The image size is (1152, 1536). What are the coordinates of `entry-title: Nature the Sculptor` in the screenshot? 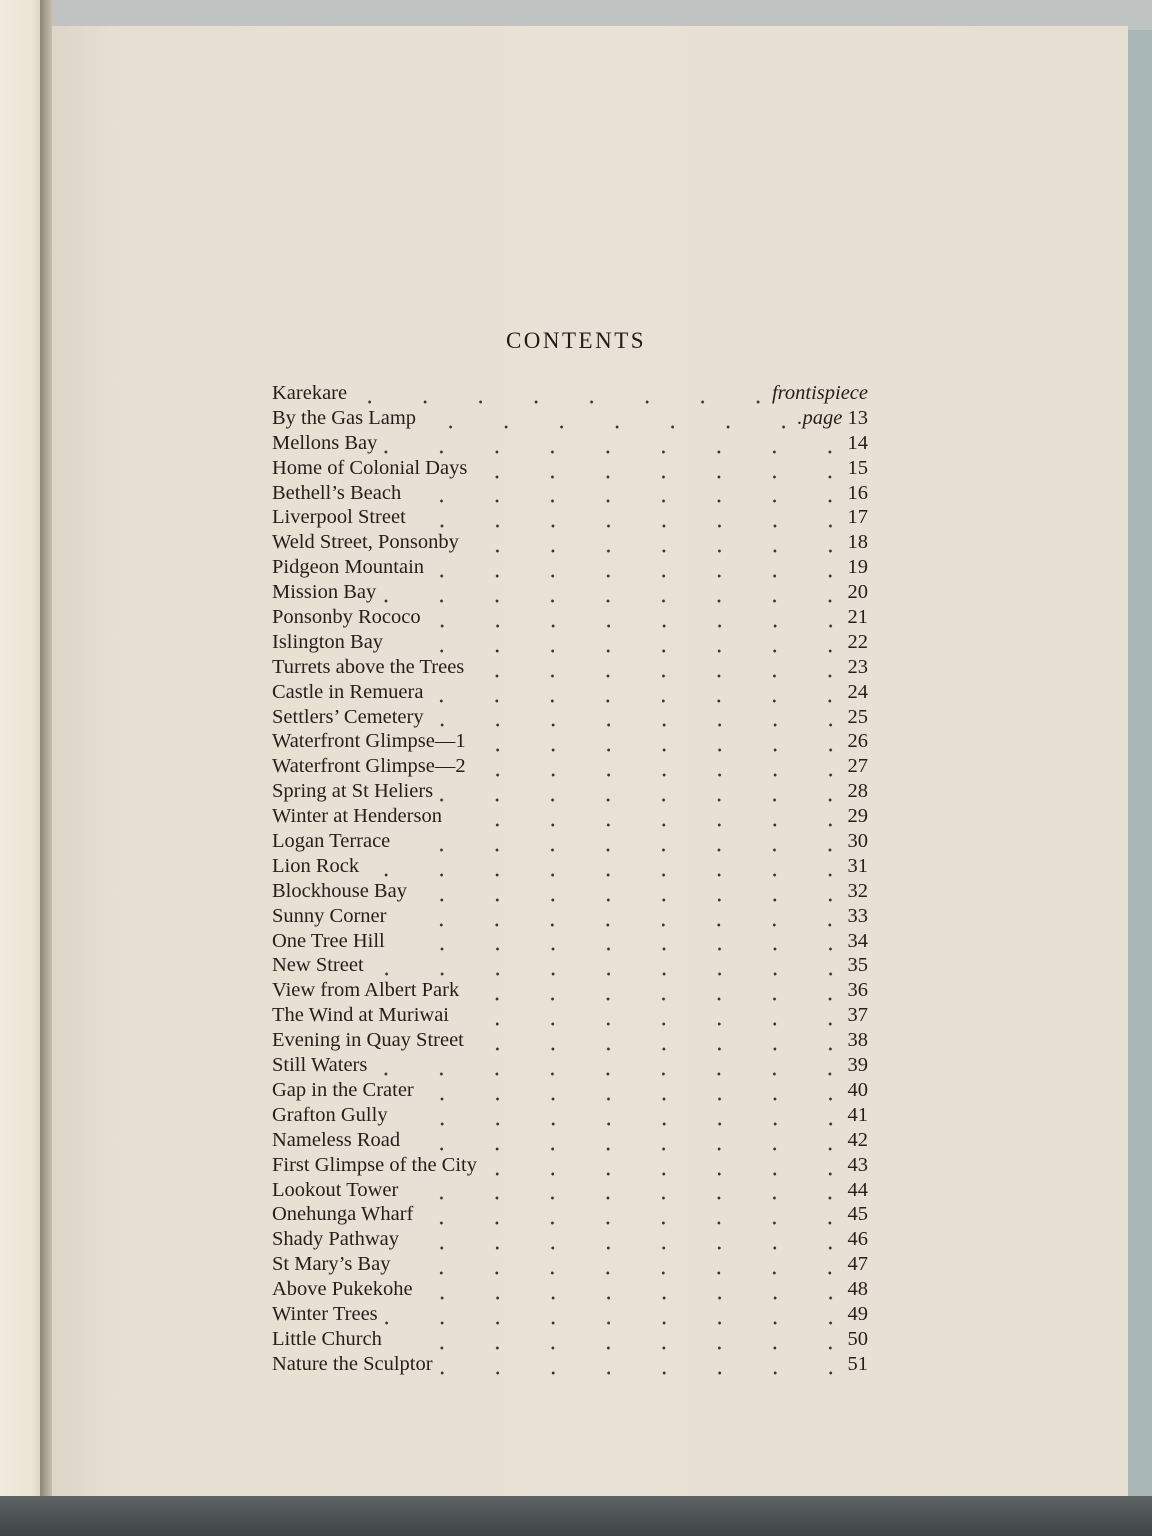 It's located at (352, 1363).